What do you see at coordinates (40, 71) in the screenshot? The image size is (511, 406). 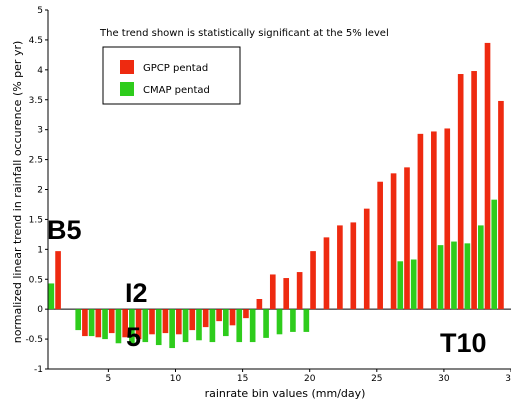 I see `y-tick-label: 4` at bounding box center [40, 71].